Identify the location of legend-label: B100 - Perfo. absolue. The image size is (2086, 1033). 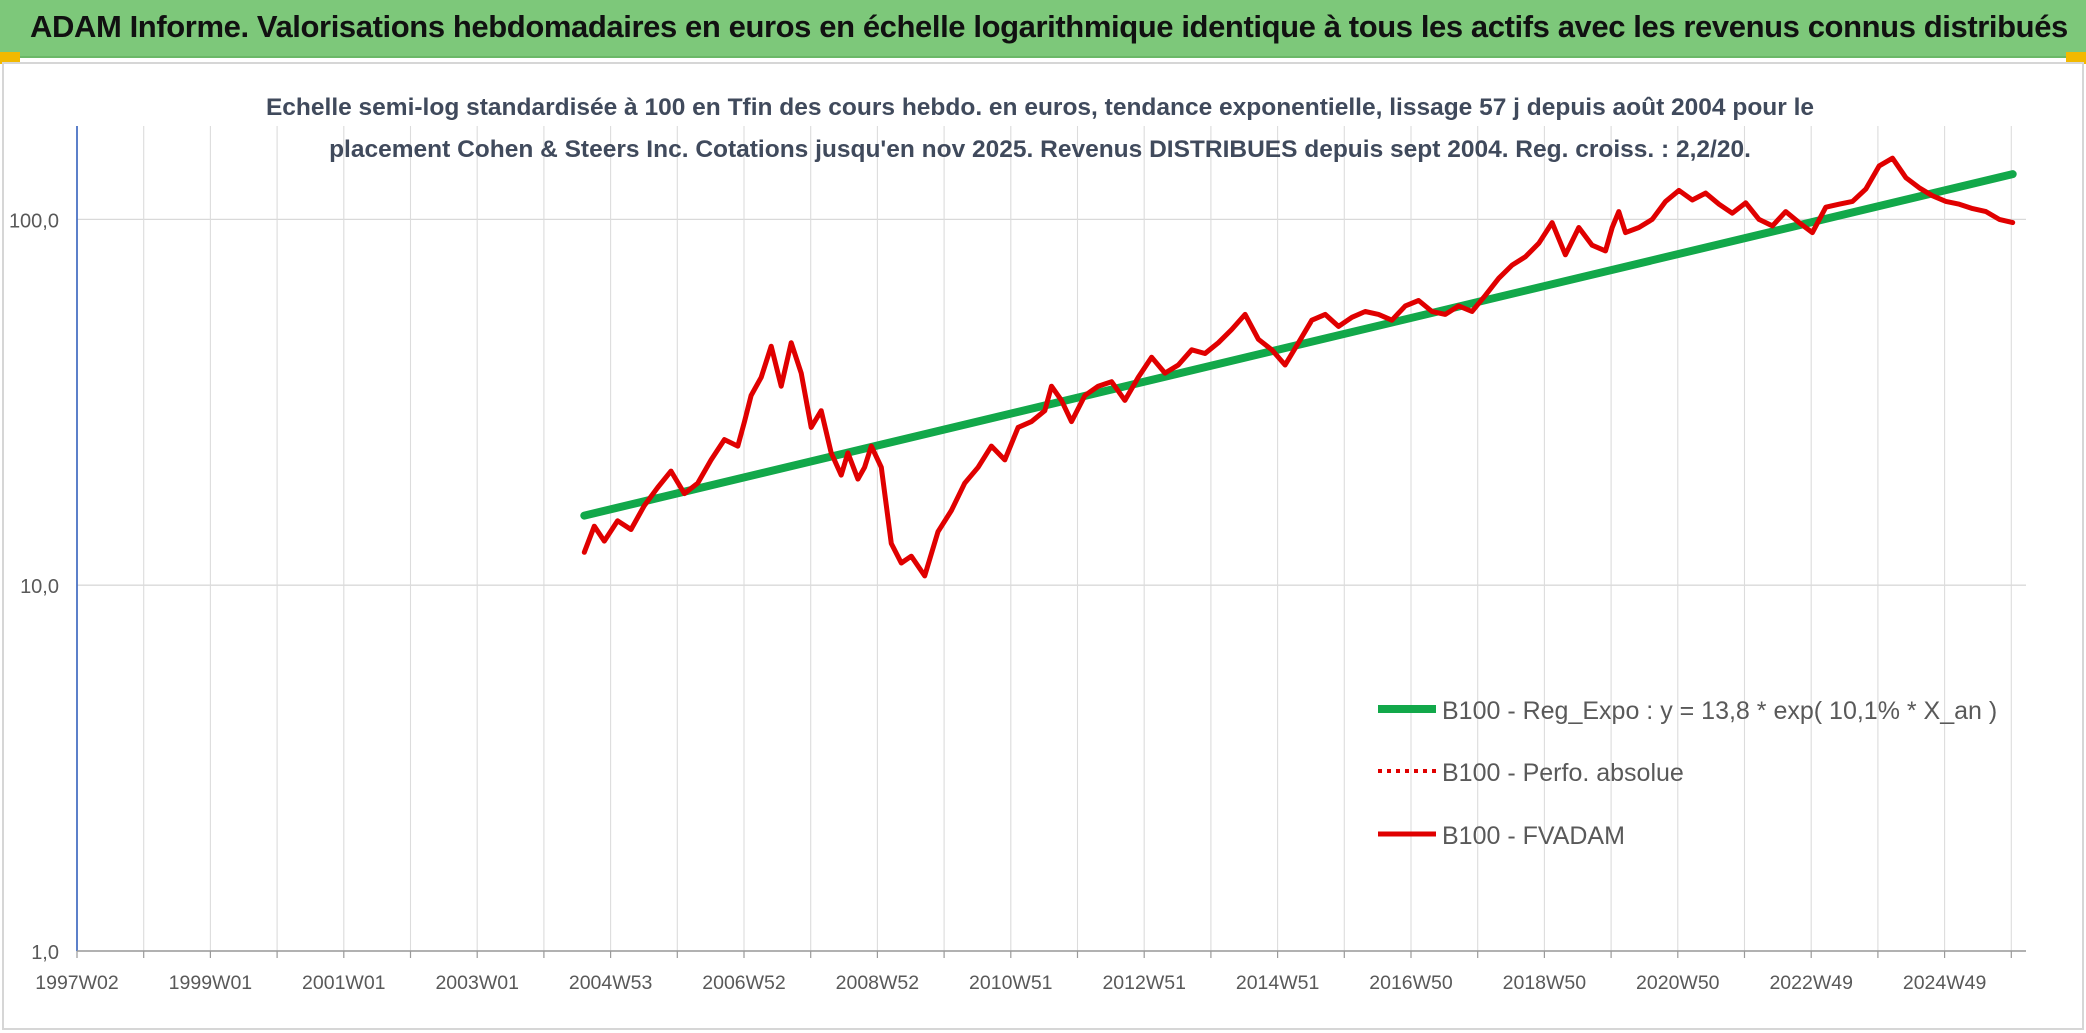
(1563, 773).